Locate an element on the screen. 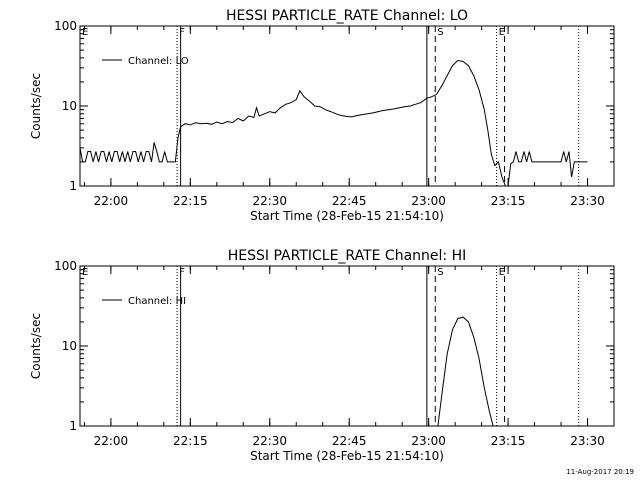 The height and width of the screenshot is (485, 640). legend-label: Channel: LO is located at coordinates (158, 61).